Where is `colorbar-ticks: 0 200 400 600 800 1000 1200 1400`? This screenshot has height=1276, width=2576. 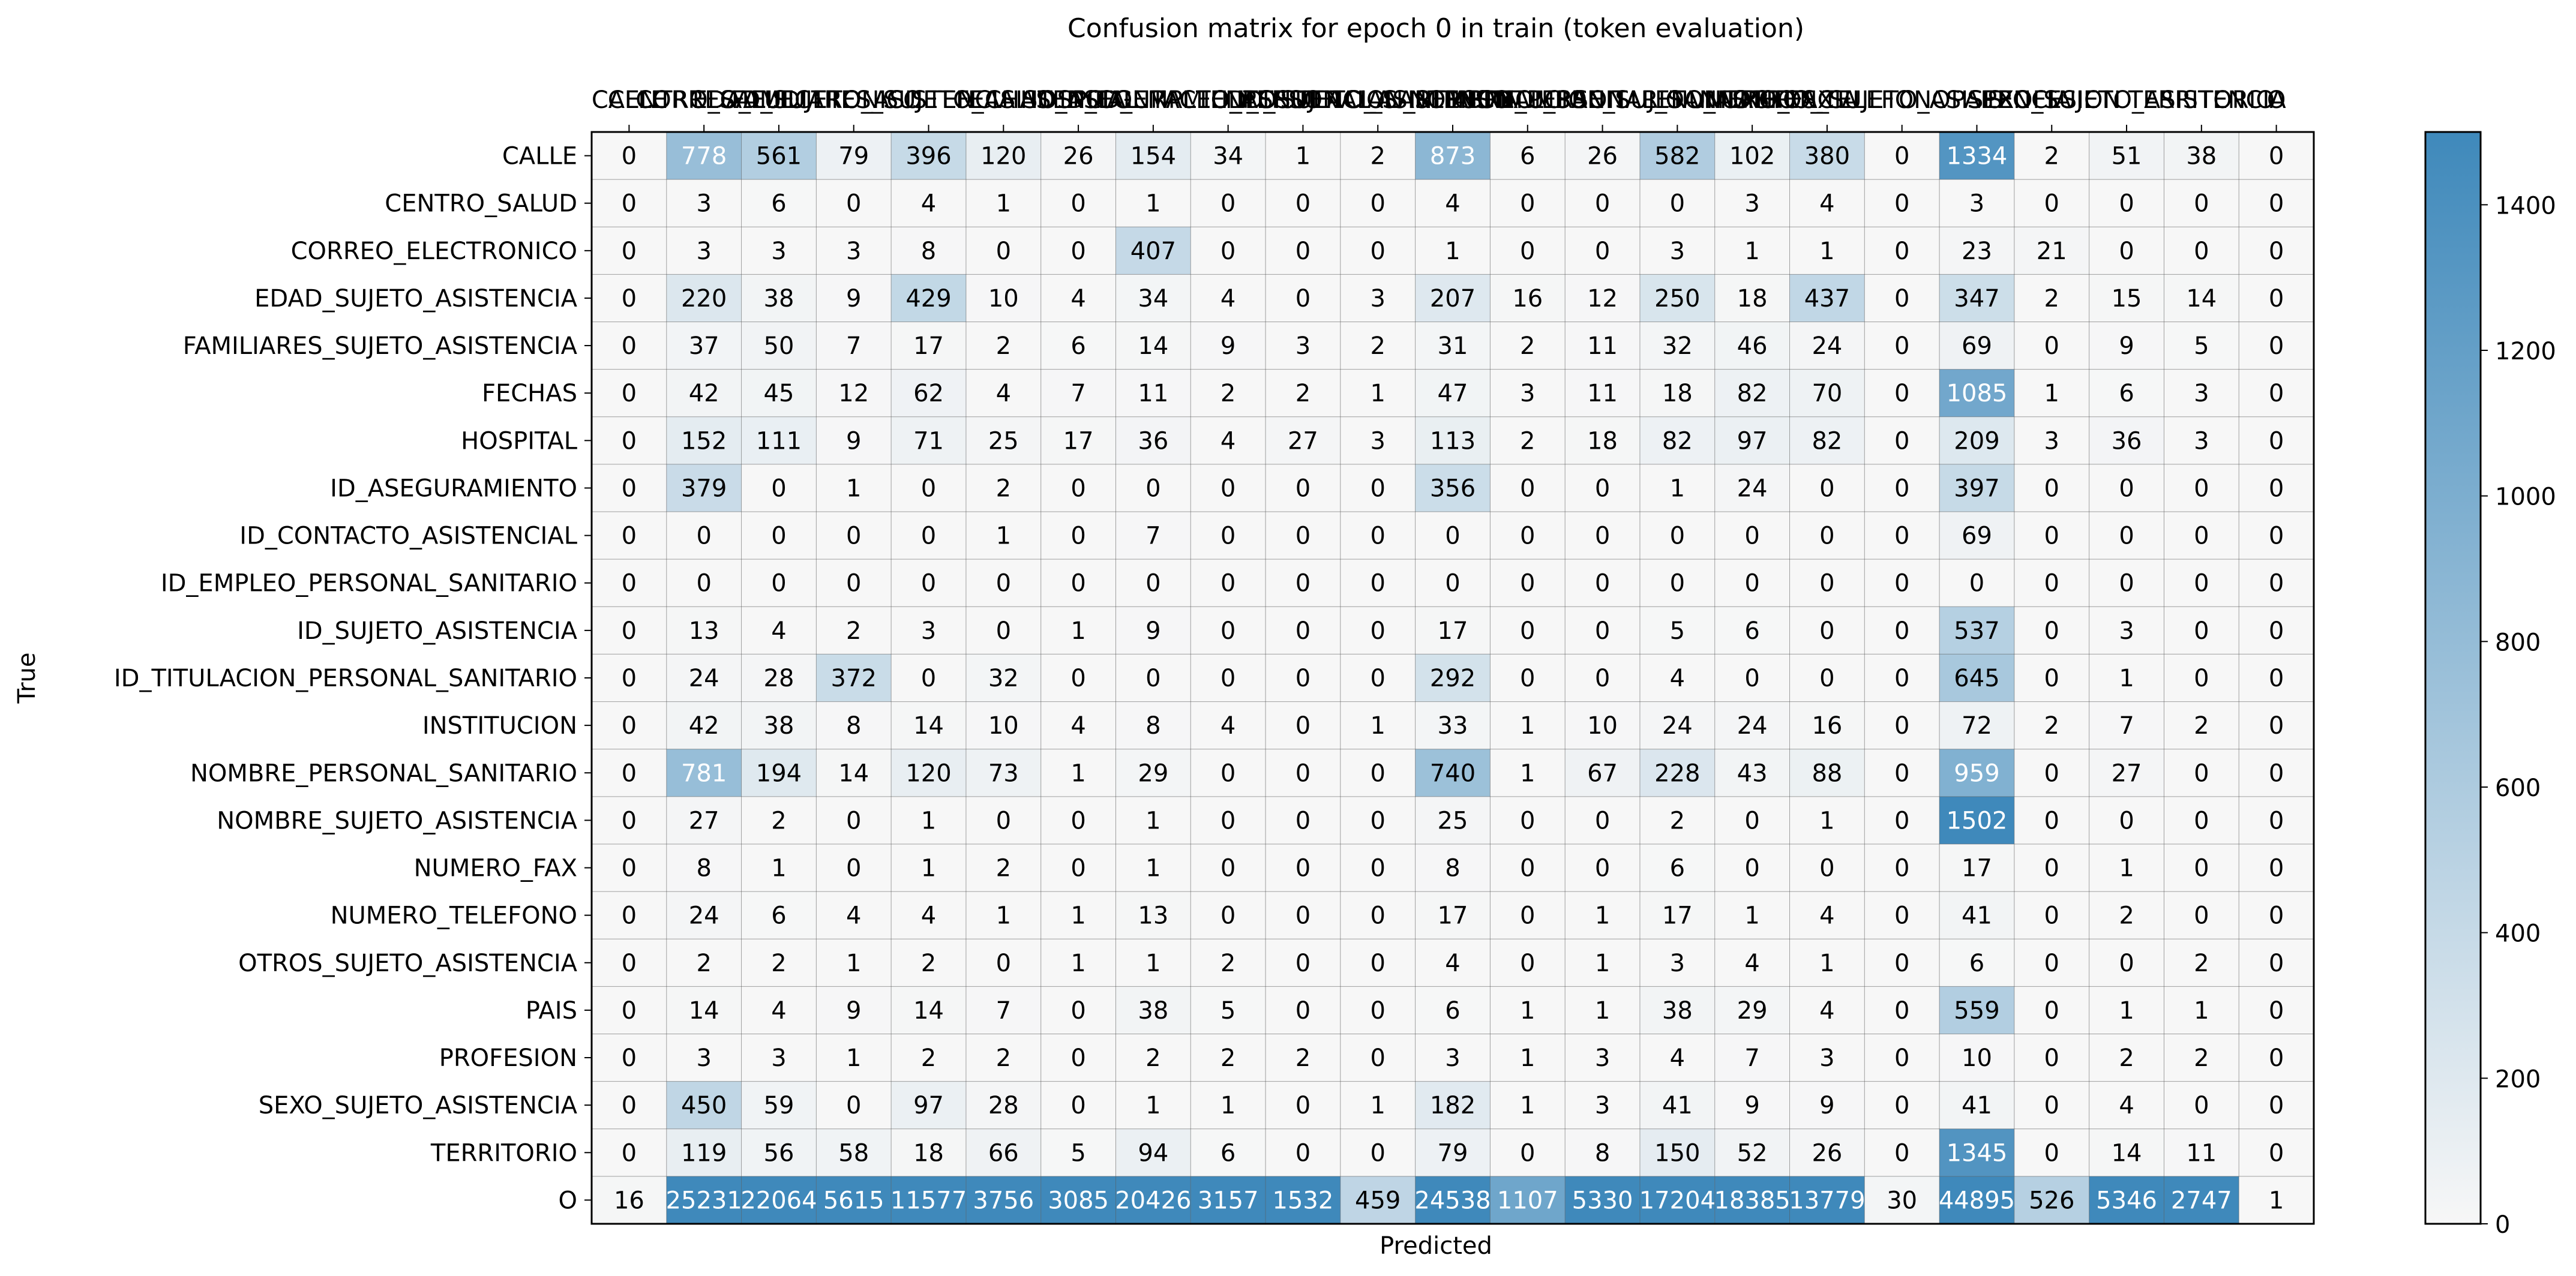
colorbar-ticks: 0 200 400 600 800 1000 1200 1400 is located at coordinates (2518, 715).